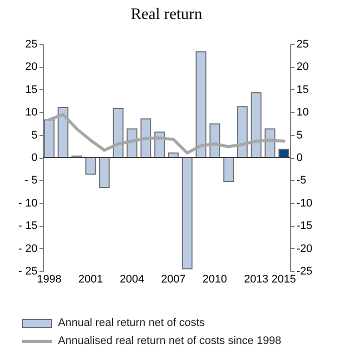  What do you see at coordinates (299, 135) in the screenshot?
I see `y2-tick-label: 5` at bounding box center [299, 135].